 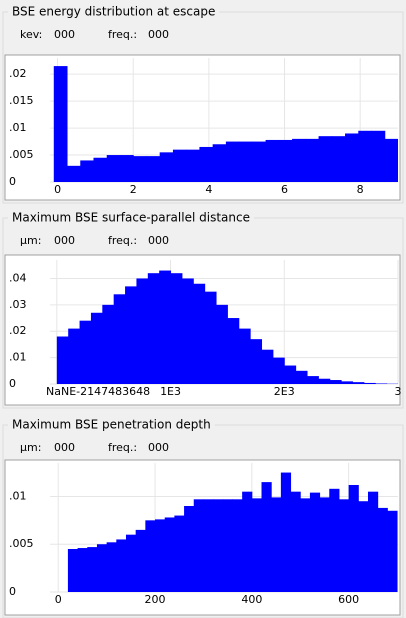 What do you see at coordinates (98, 391) in the screenshot?
I see `x-tick-label: NaNE-2147483648` at bounding box center [98, 391].